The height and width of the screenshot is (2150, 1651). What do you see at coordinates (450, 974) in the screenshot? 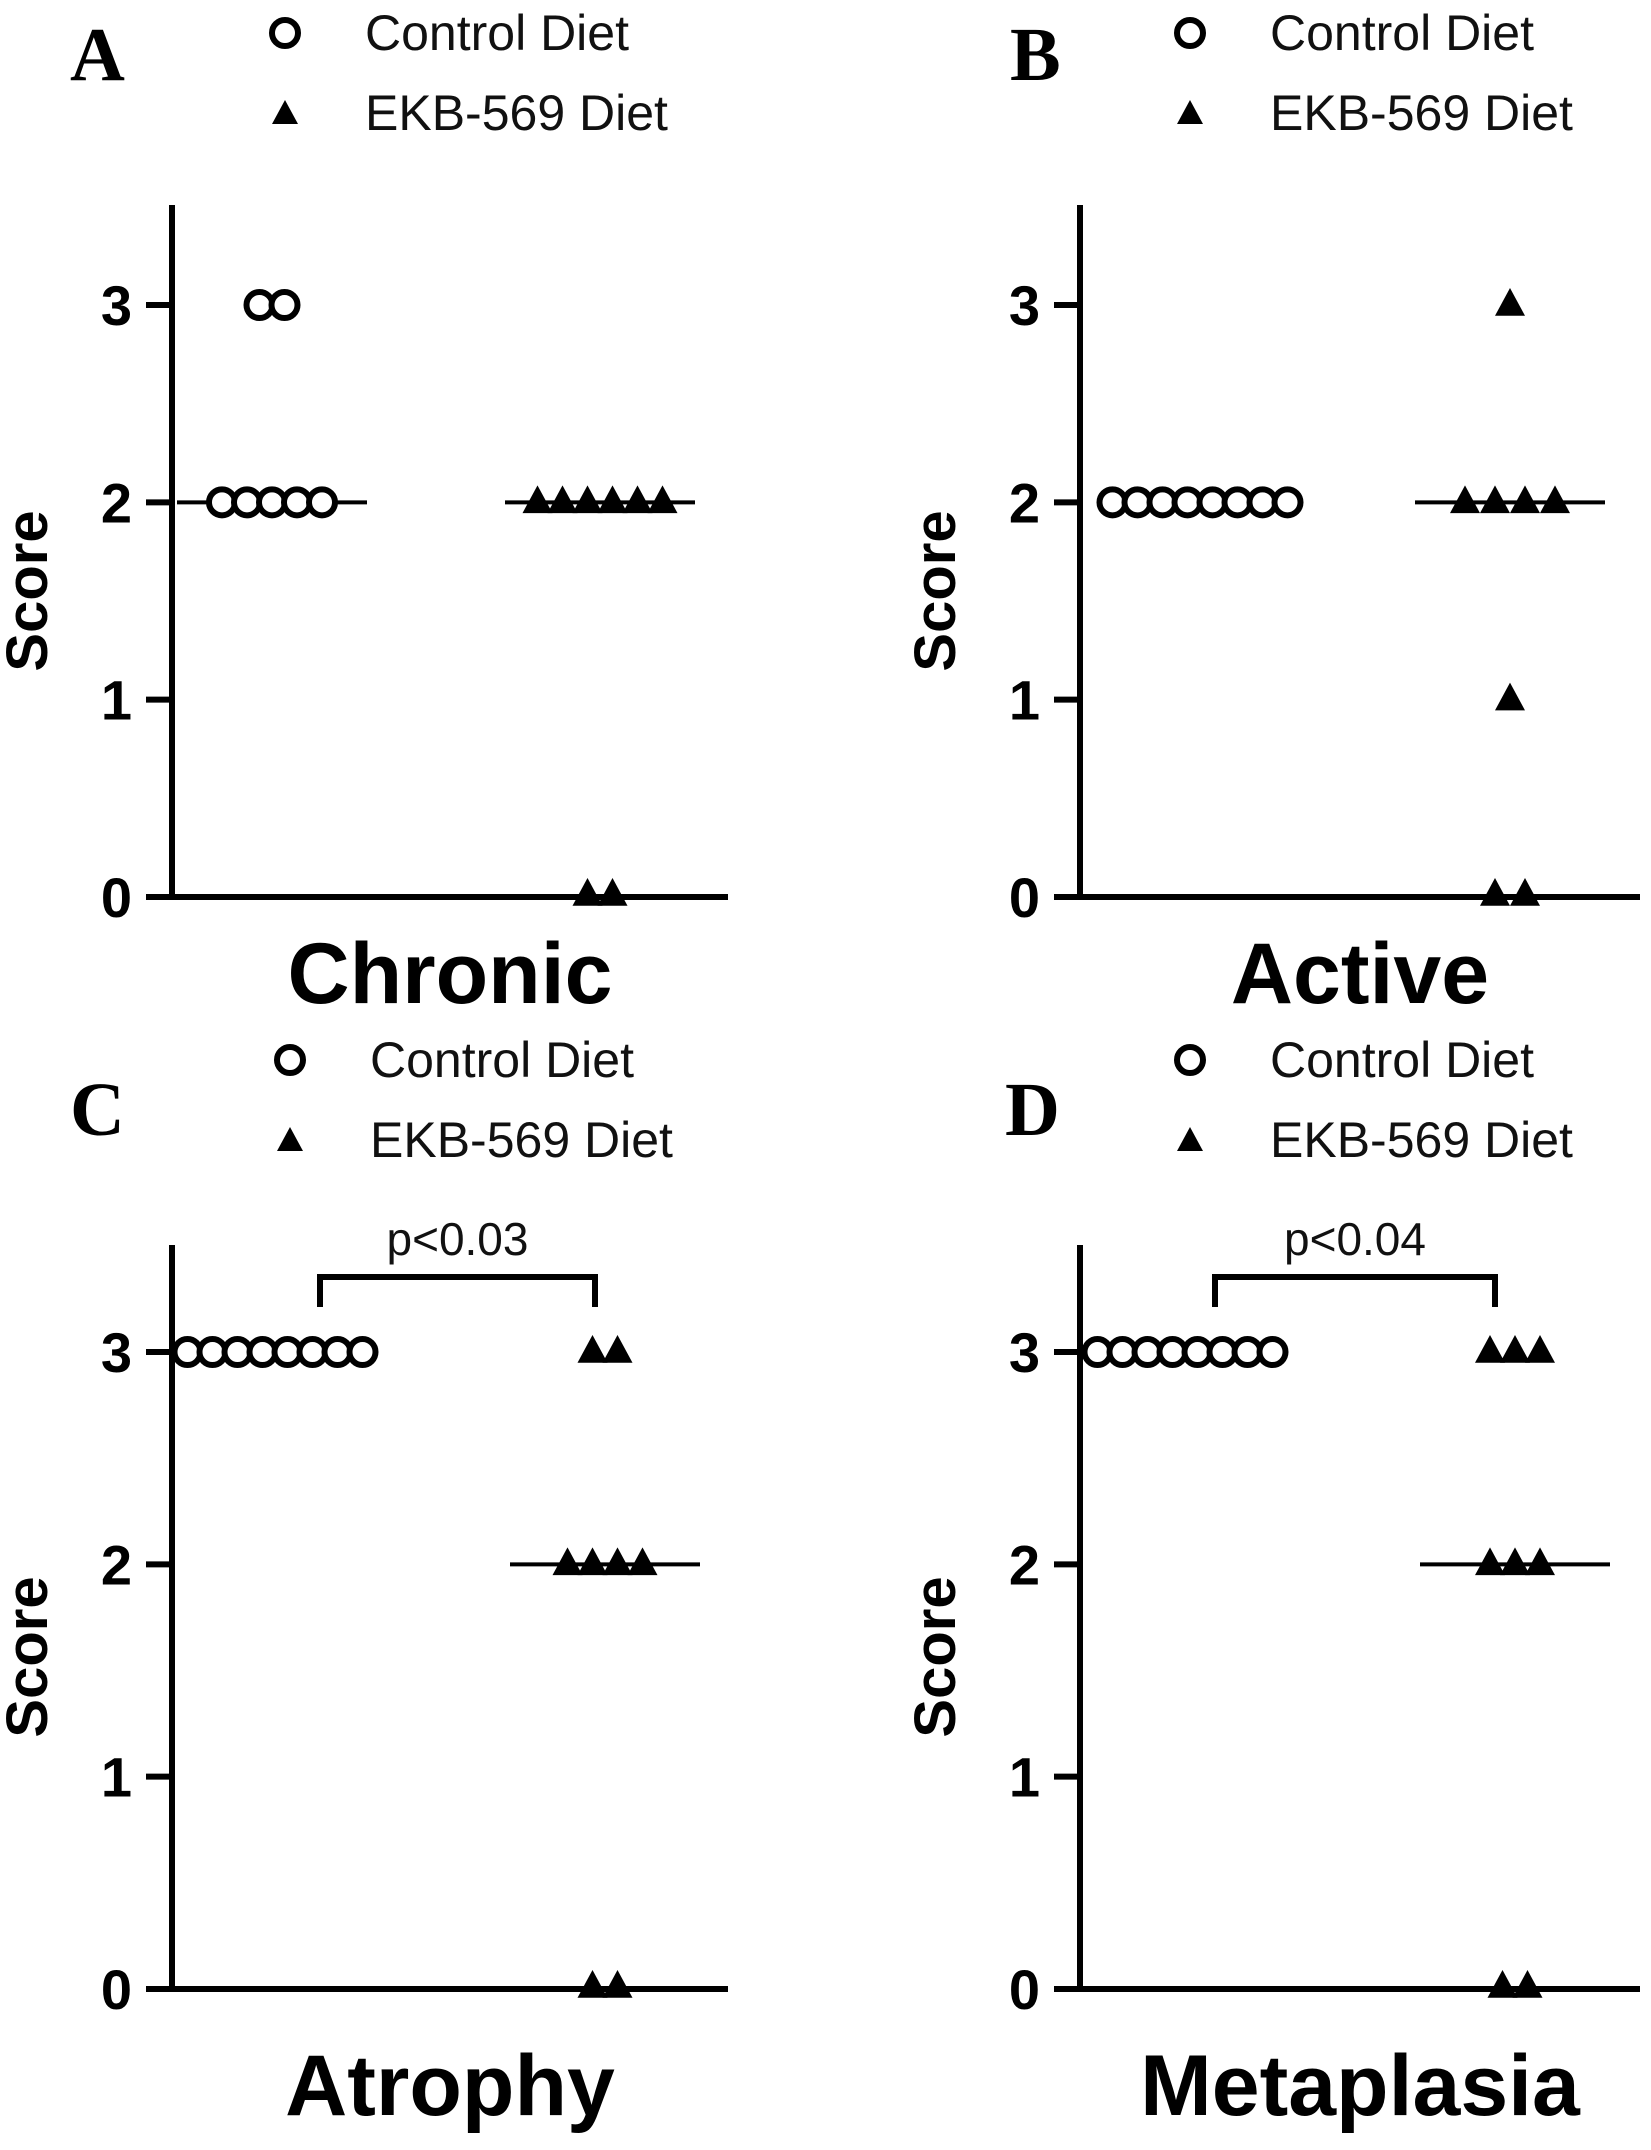
I see `x-axis-label: Chronic` at bounding box center [450, 974].